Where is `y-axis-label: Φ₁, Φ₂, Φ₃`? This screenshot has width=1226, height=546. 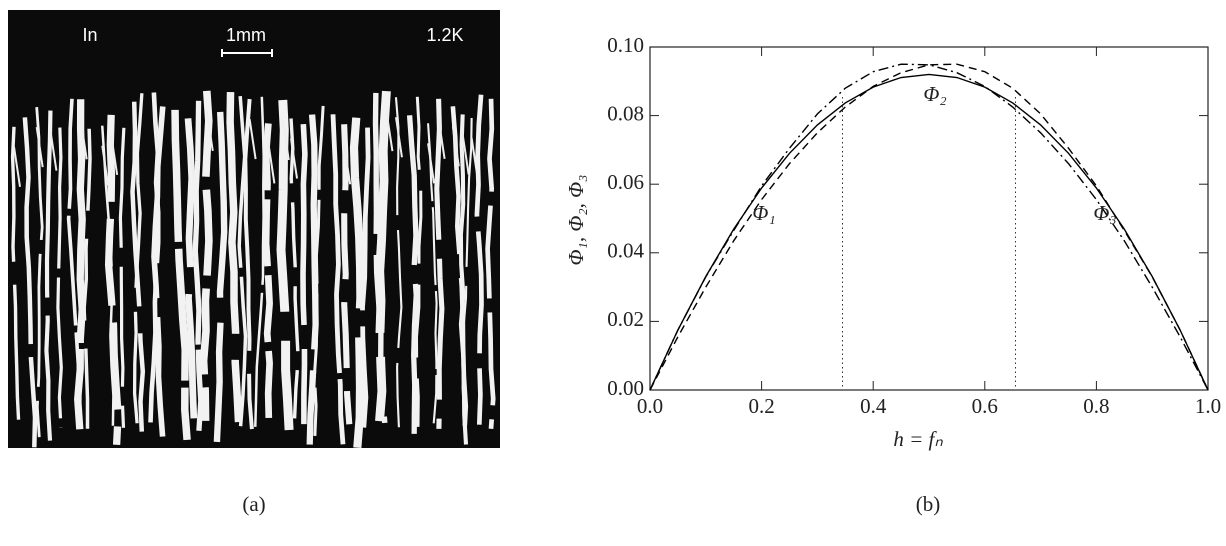 y-axis-label: Φ₁, Φ₂, Φ₃ is located at coordinates (576, 220).